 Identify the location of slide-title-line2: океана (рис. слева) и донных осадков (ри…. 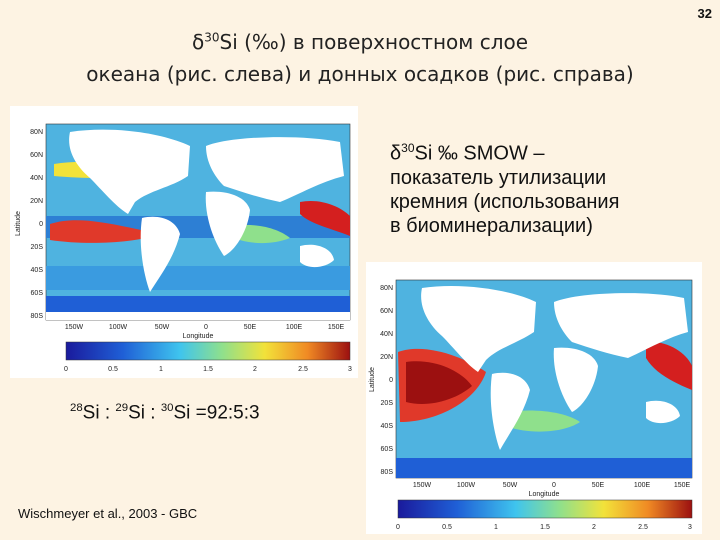
(360, 74).